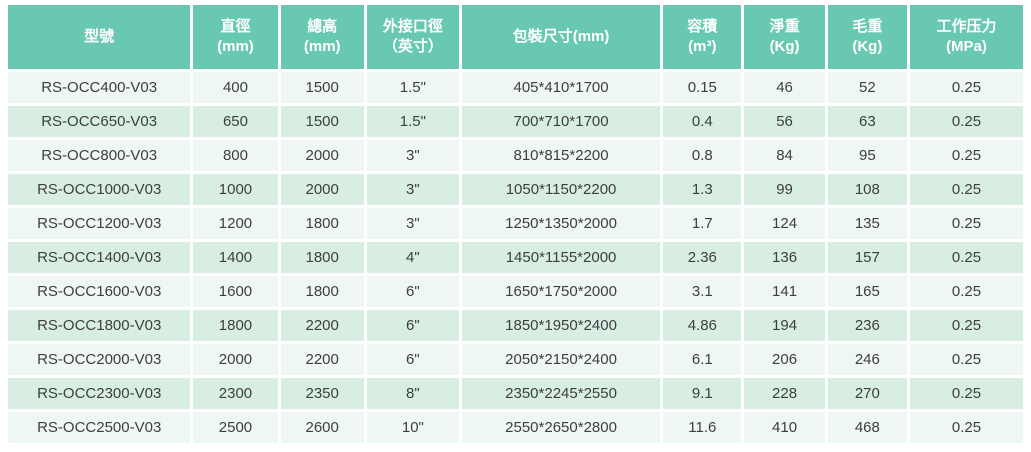  Describe the element at coordinates (561, 87) in the screenshot. I see `cell-packing-size: 405*410*1700` at that location.